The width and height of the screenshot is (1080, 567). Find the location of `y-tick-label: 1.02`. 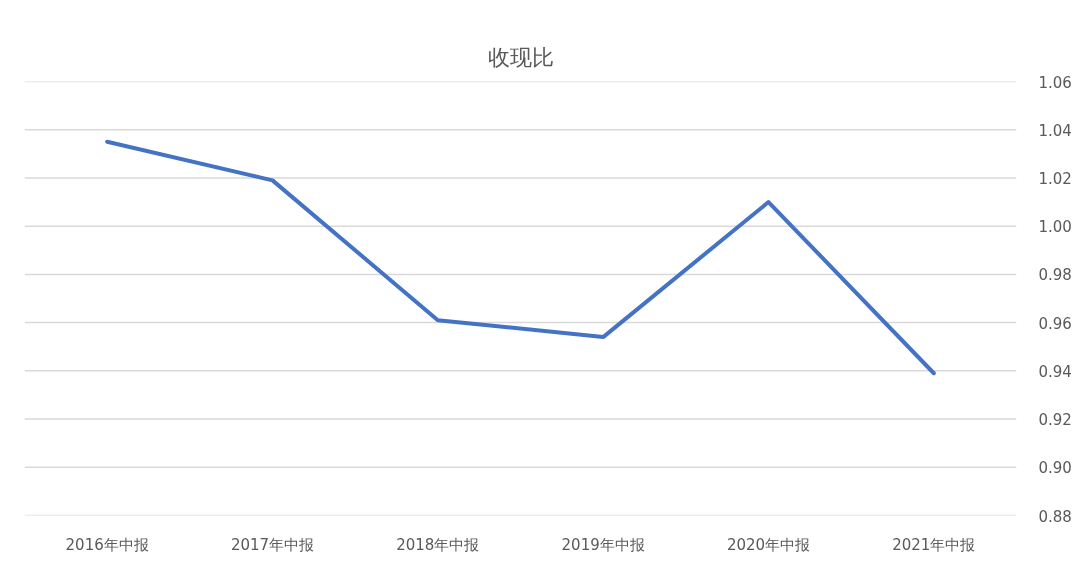

y-tick-label: 1.02 is located at coordinates (1055, 178).